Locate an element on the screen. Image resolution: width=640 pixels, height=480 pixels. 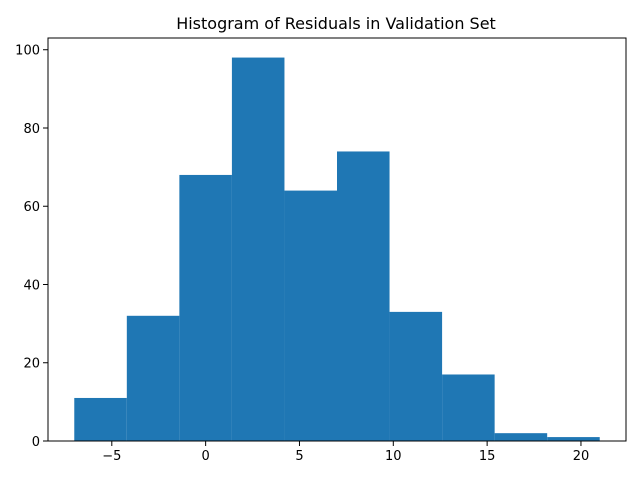
x-tick-label: 15 is located at coordinates (487, 456).